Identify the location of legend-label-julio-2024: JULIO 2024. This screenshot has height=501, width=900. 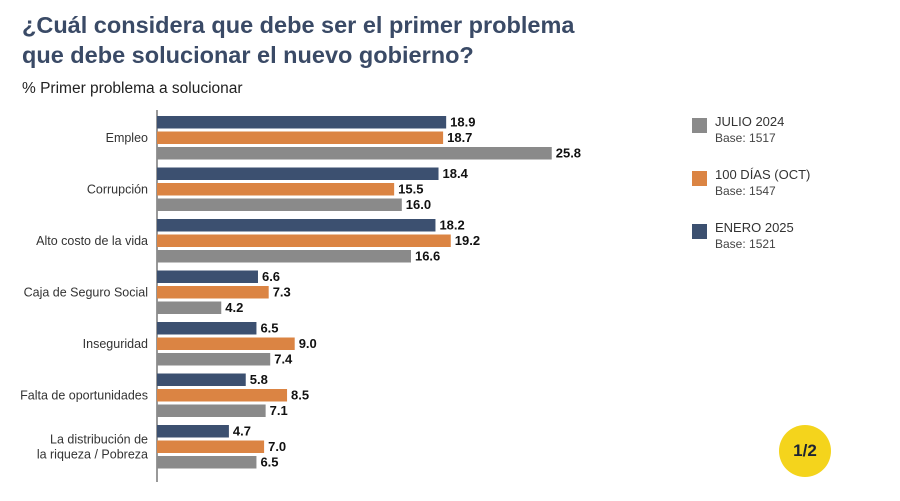
(750, 121).